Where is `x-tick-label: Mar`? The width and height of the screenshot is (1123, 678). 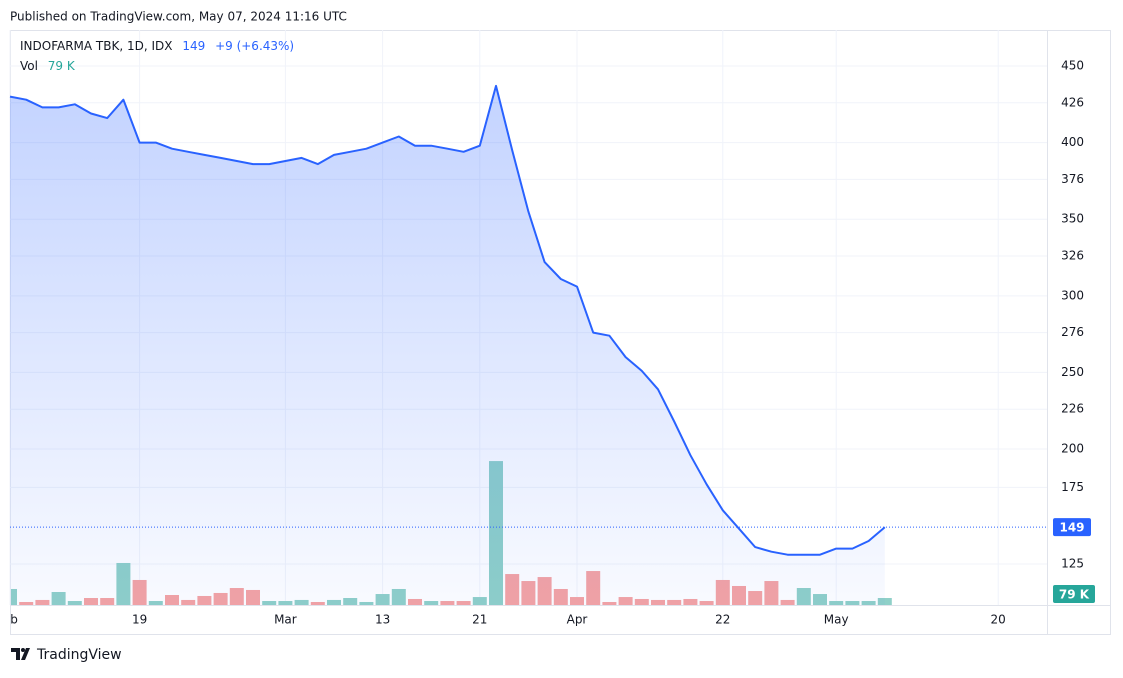
x-tick-label: Mar is located at coordinates (285, 620).